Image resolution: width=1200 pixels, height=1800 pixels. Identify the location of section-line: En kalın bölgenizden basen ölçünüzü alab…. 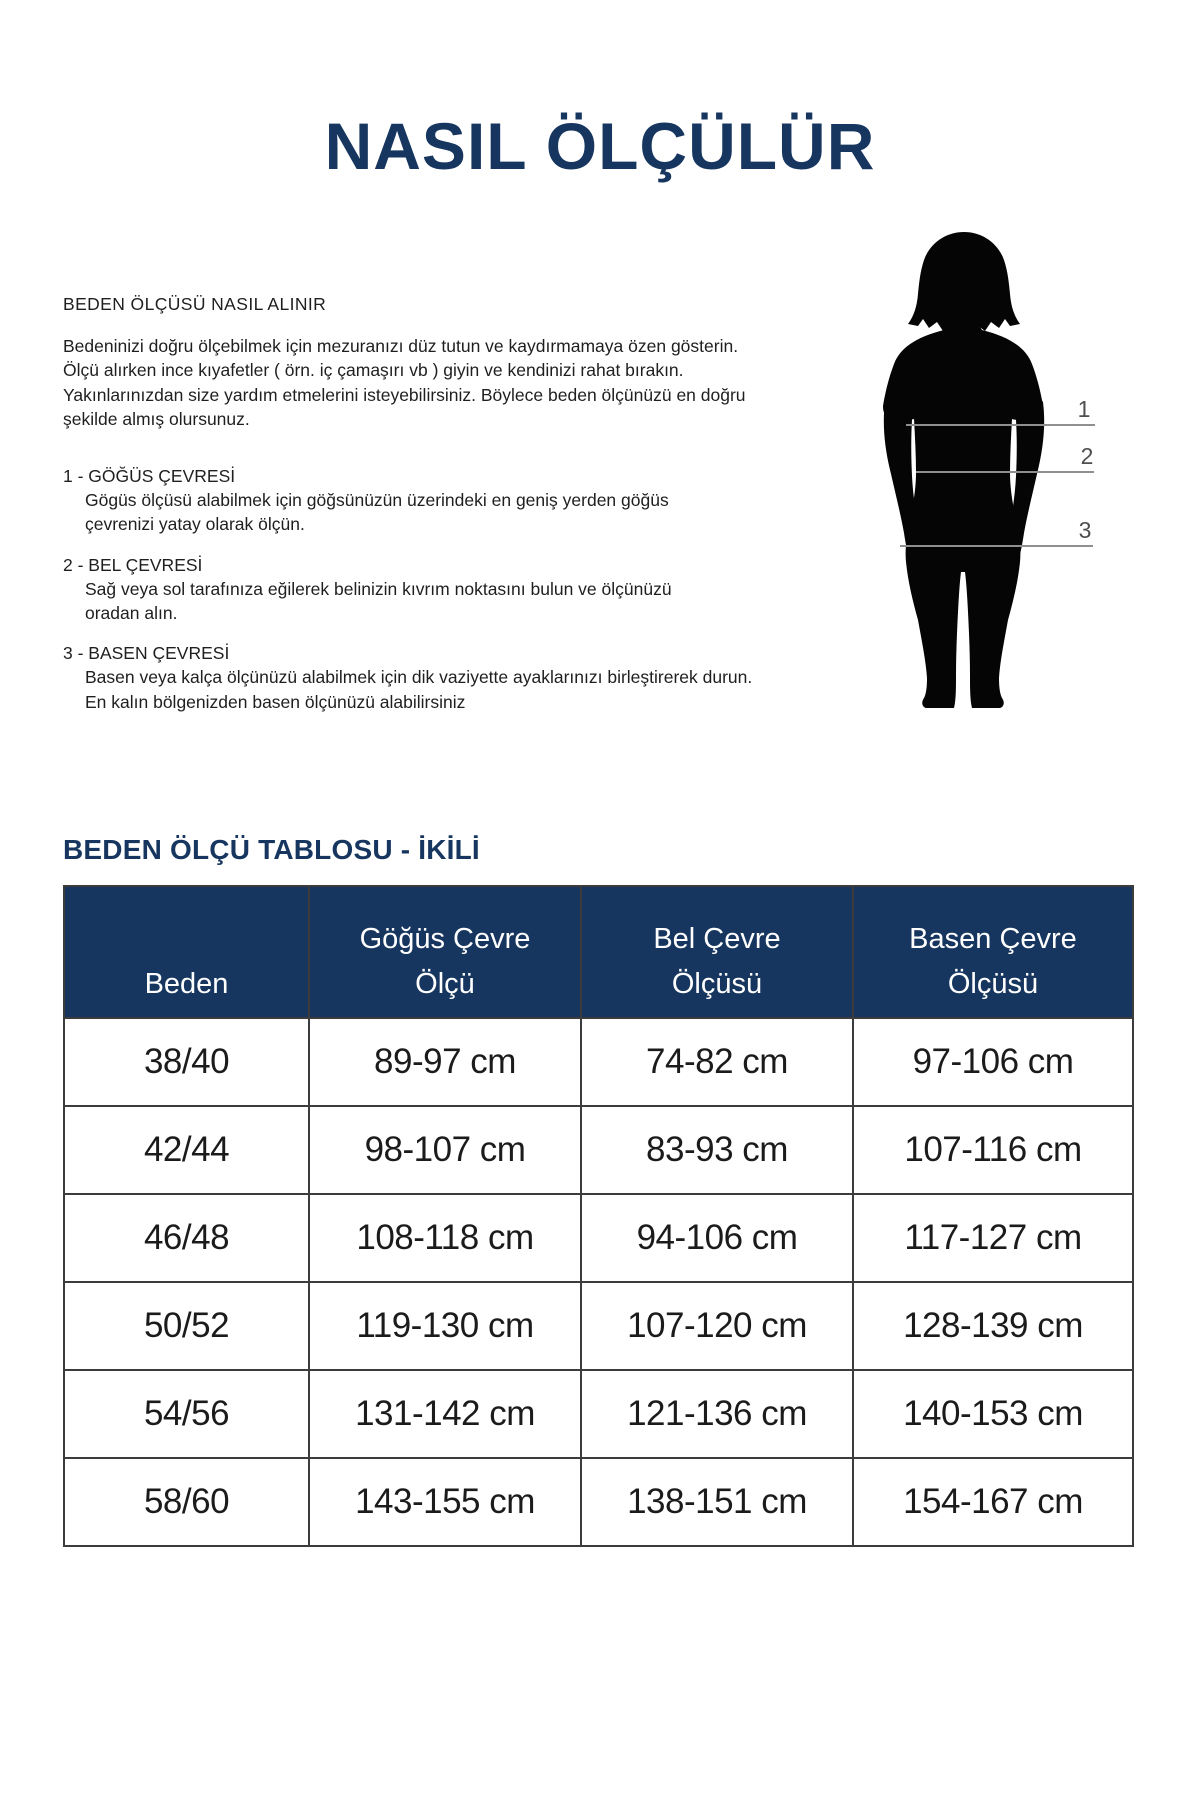
(275, 701).